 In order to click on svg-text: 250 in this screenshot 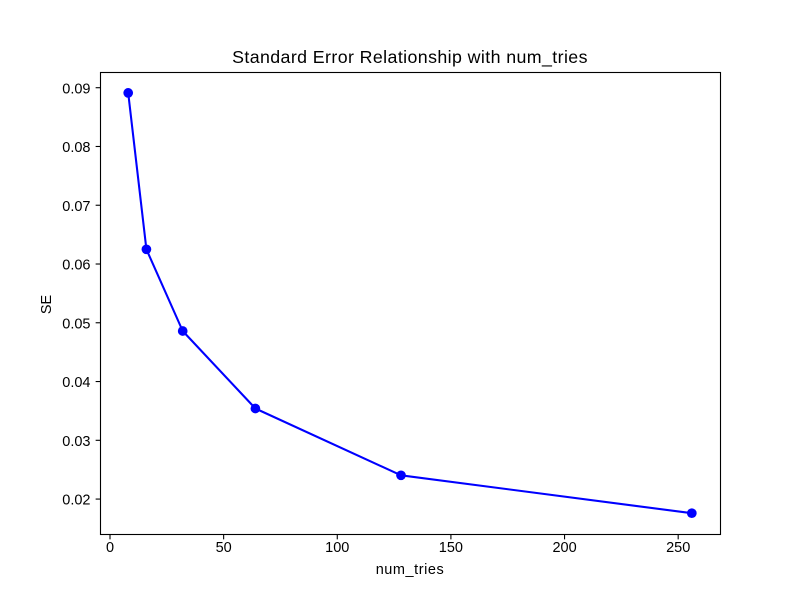, I will do `click(678, 548)`.